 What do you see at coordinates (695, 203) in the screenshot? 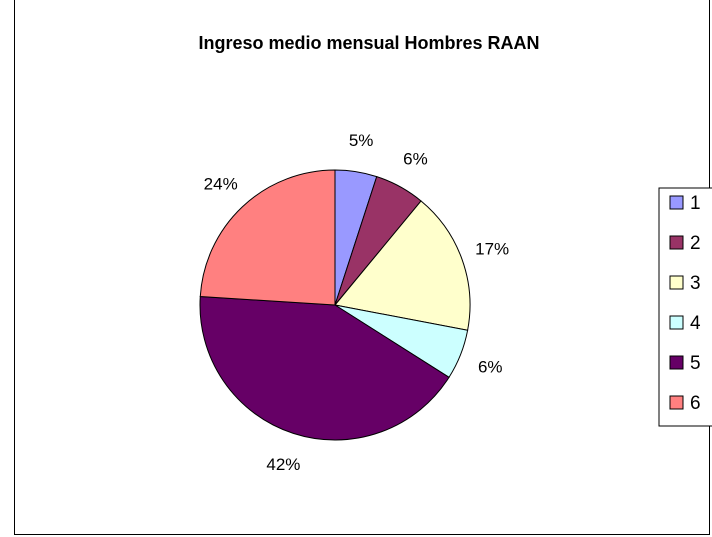
I see `legend-label-1: 1` at bounding box center [695, 203].